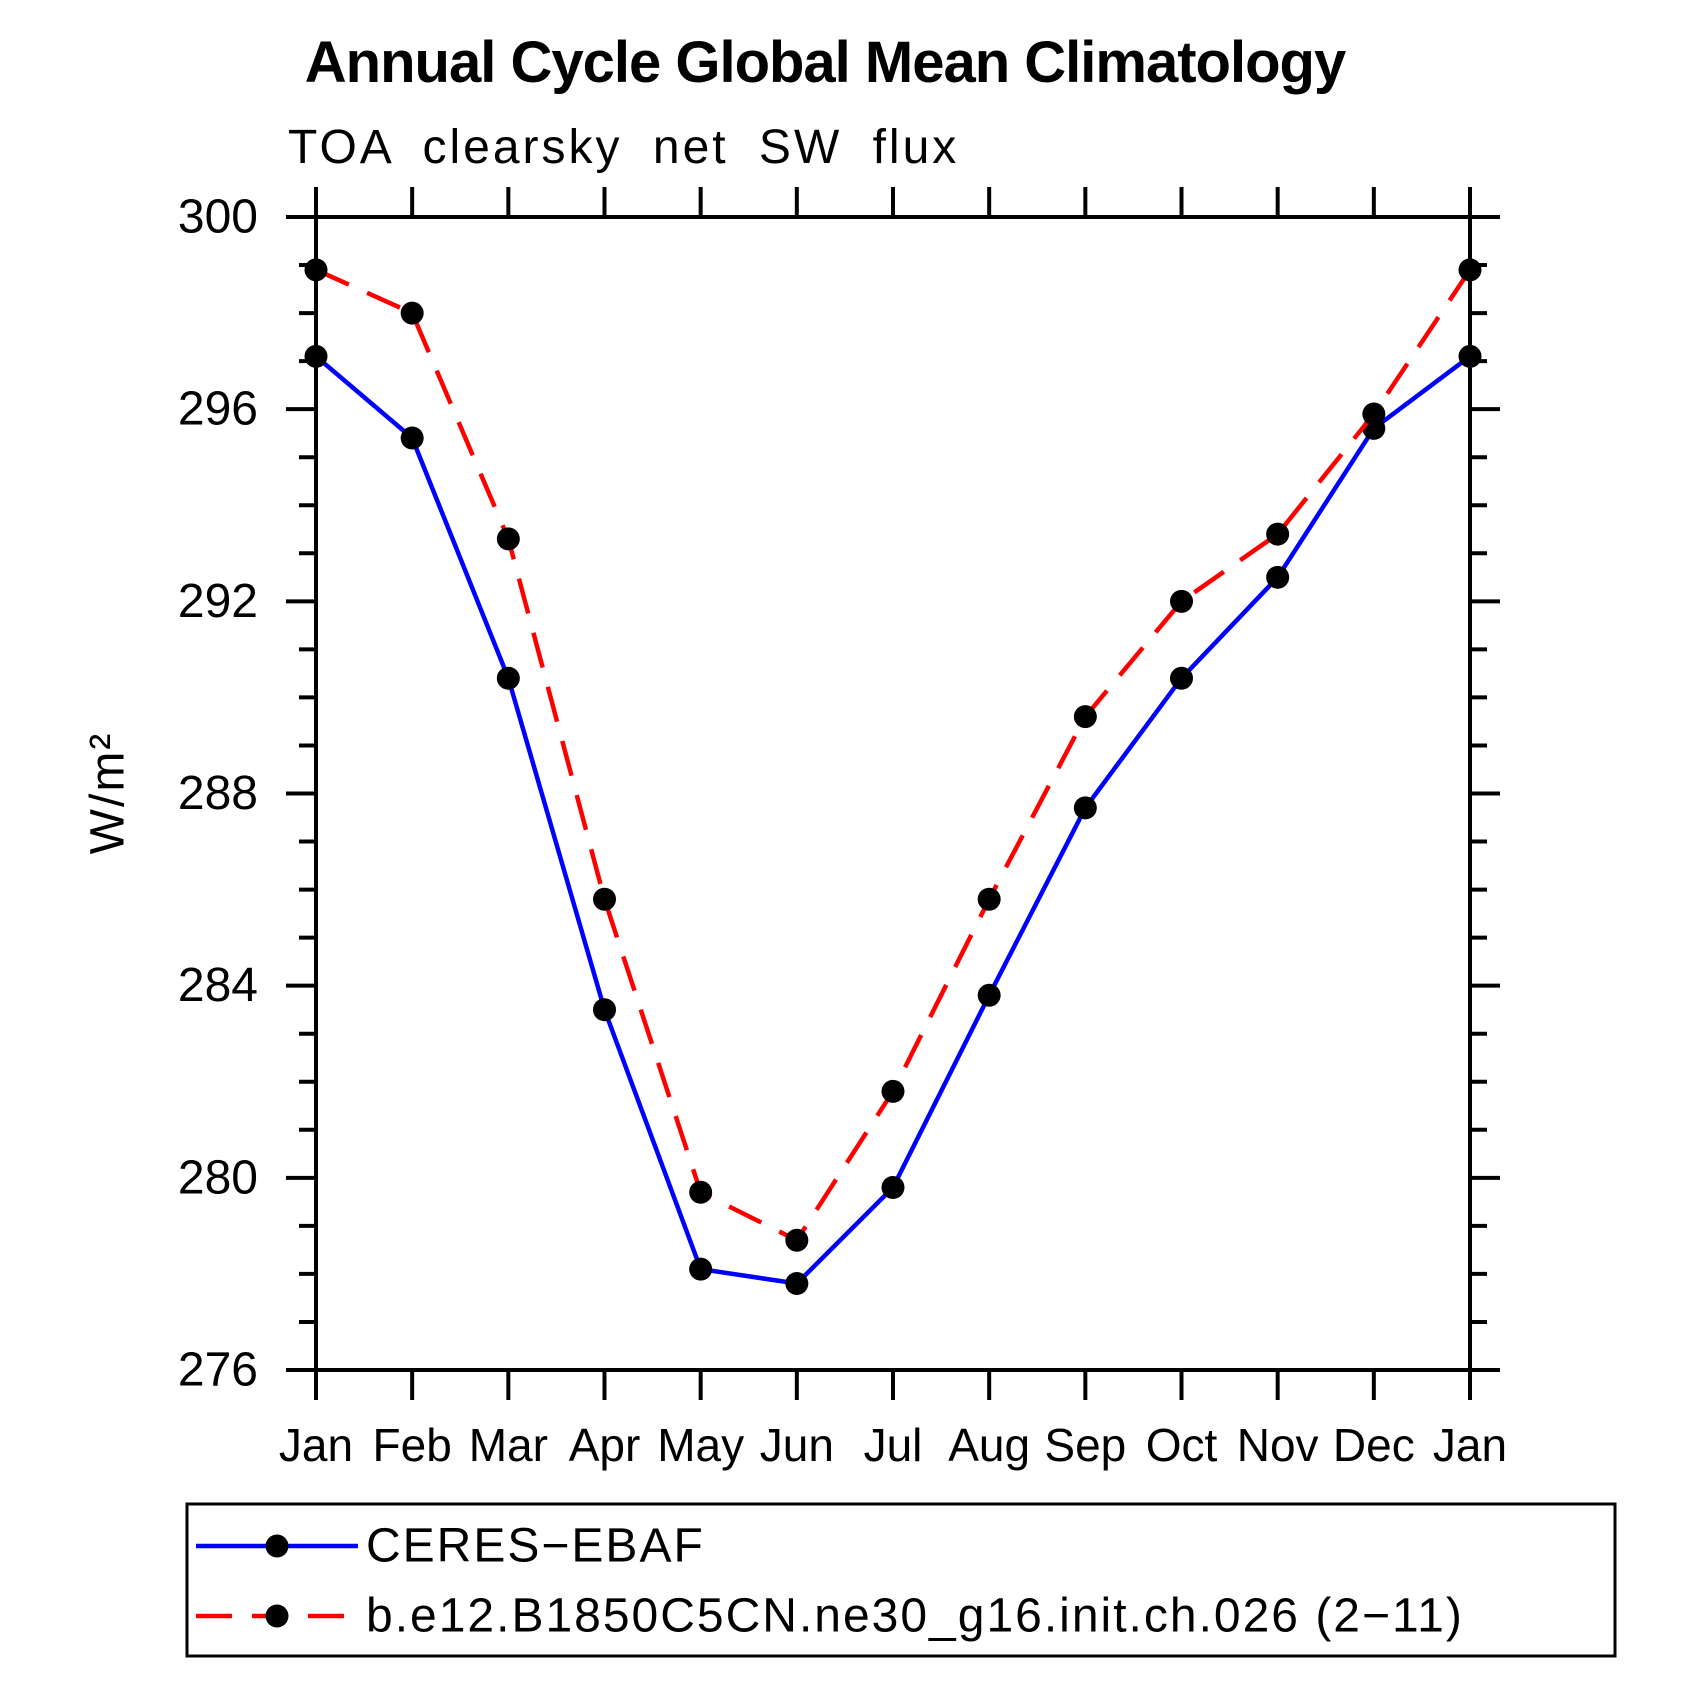  Describe the element at coordinates (218, 217) in the screenshot. I see `y-tick-label: 300` at that location.